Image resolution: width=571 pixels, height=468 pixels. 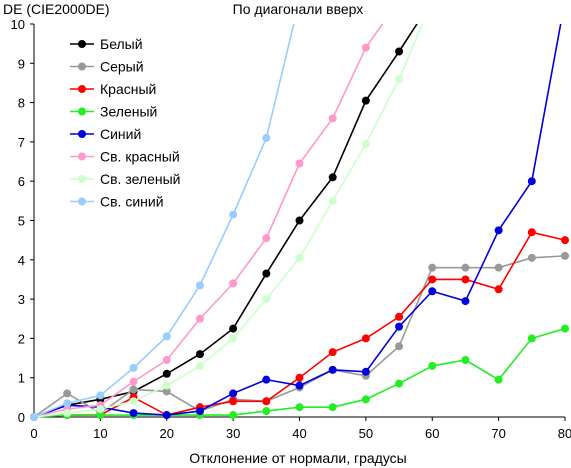 I want to click on legend-item: Св. зеленый, so click(x=125, y=179).